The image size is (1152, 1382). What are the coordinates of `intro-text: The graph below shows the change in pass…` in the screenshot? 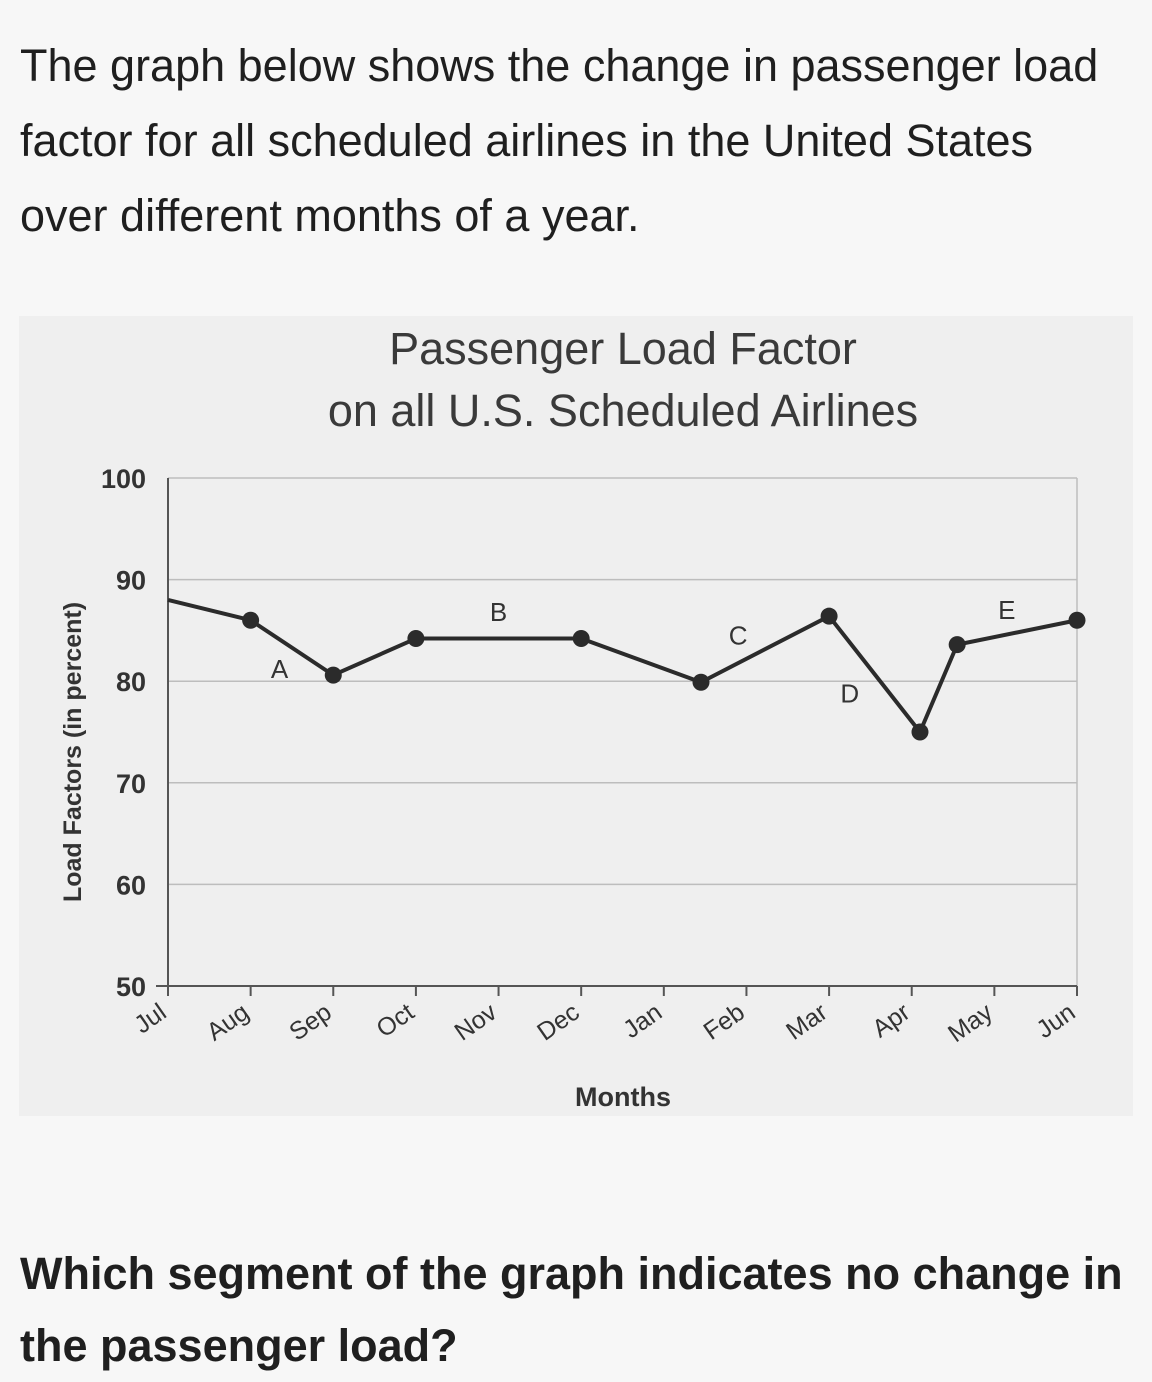 It's located at (559, 140).